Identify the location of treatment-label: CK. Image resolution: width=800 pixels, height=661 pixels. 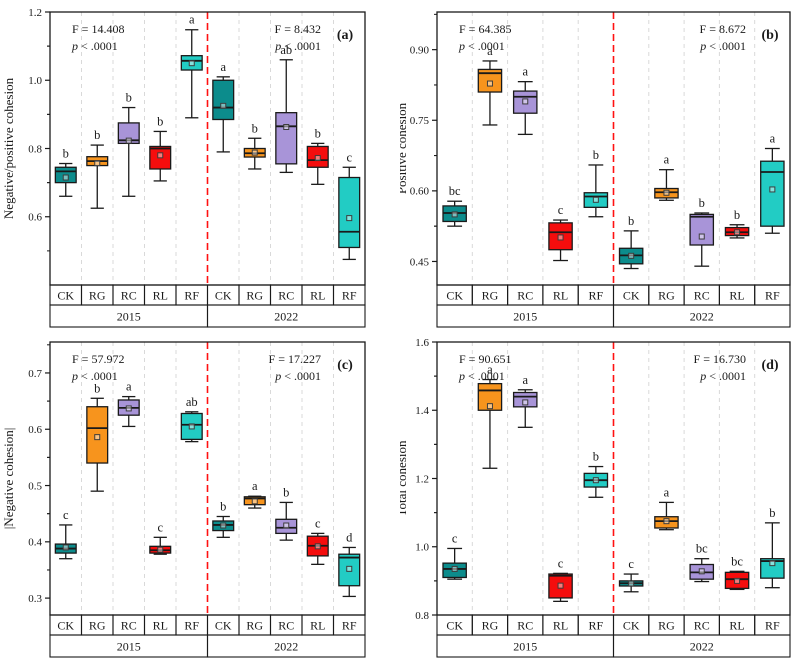
(223, 296).